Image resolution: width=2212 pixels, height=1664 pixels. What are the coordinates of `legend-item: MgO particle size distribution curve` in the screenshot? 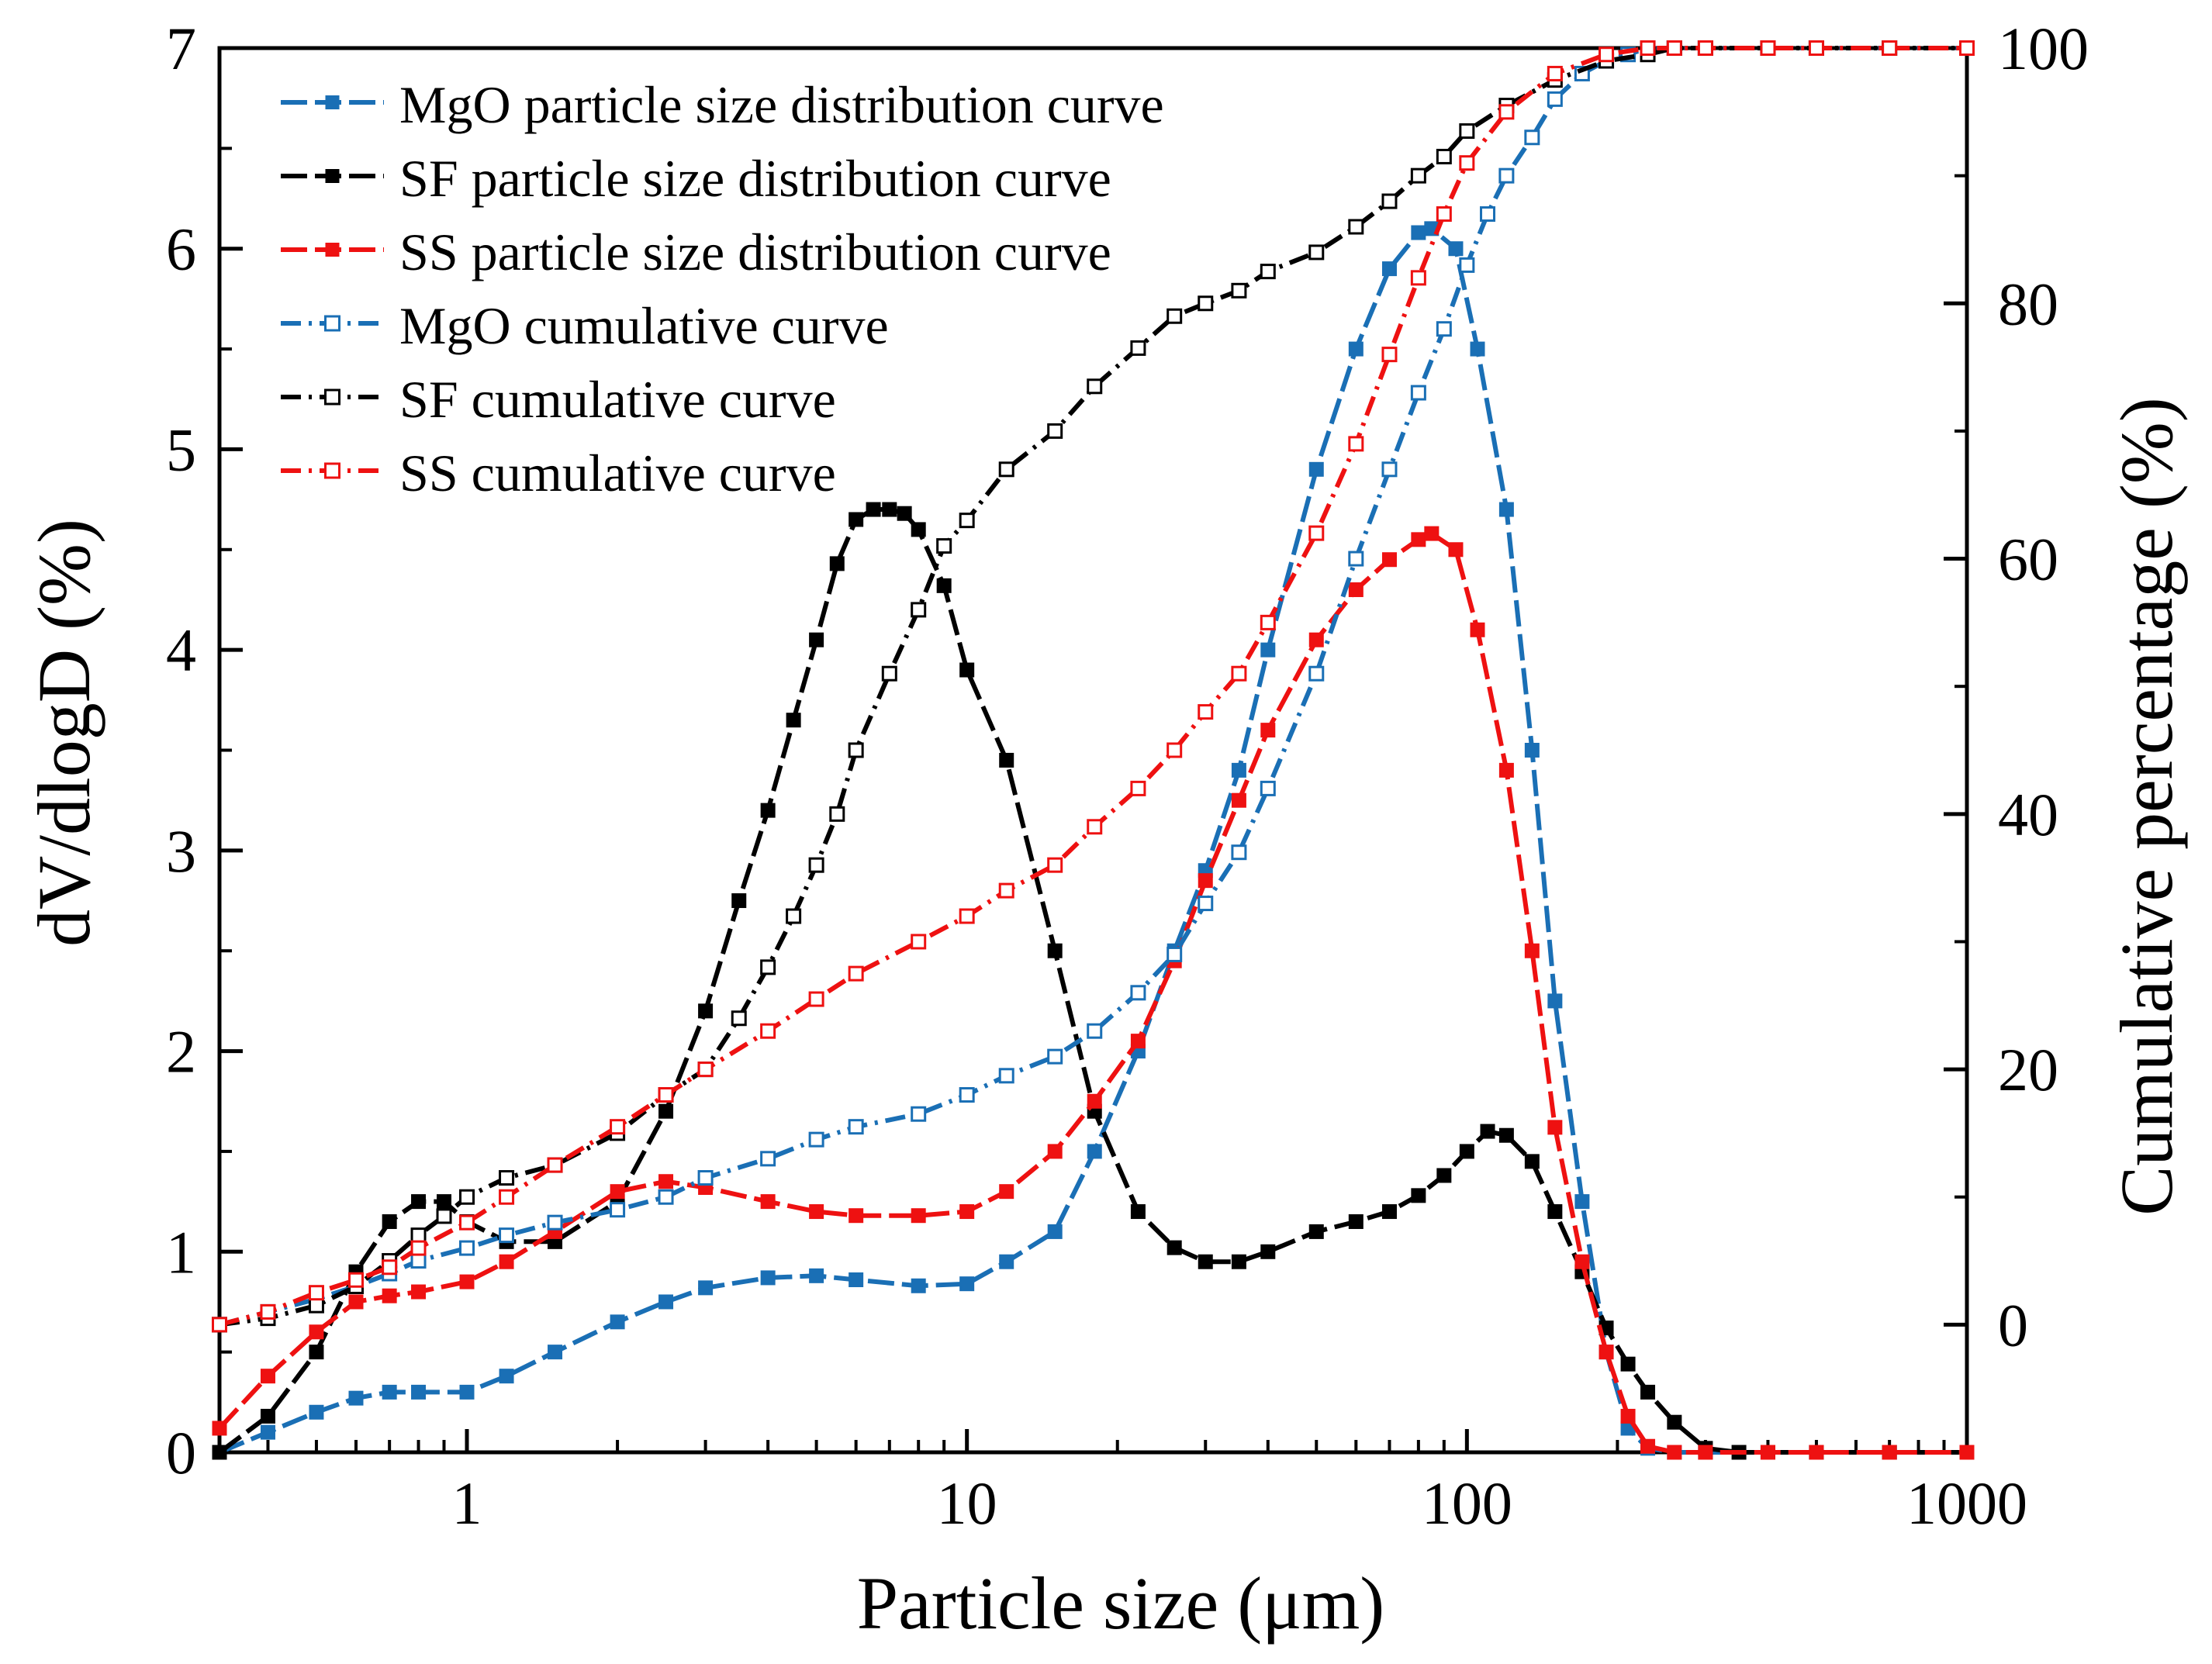 It's located at (722, 104).